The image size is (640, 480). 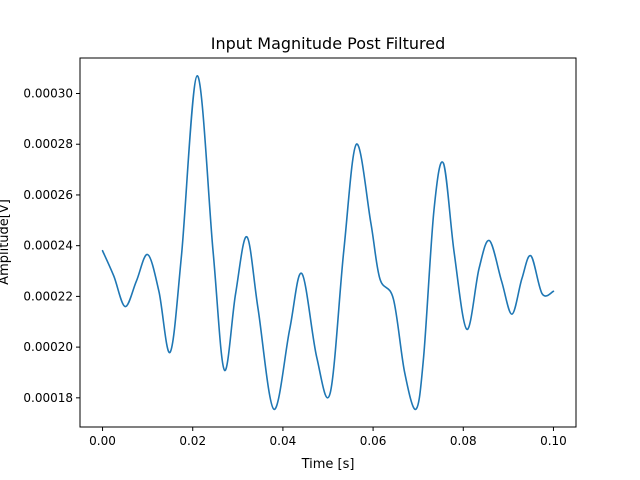 I want to click on y-tick-label: 0.00030, so click(x=48, y=94).